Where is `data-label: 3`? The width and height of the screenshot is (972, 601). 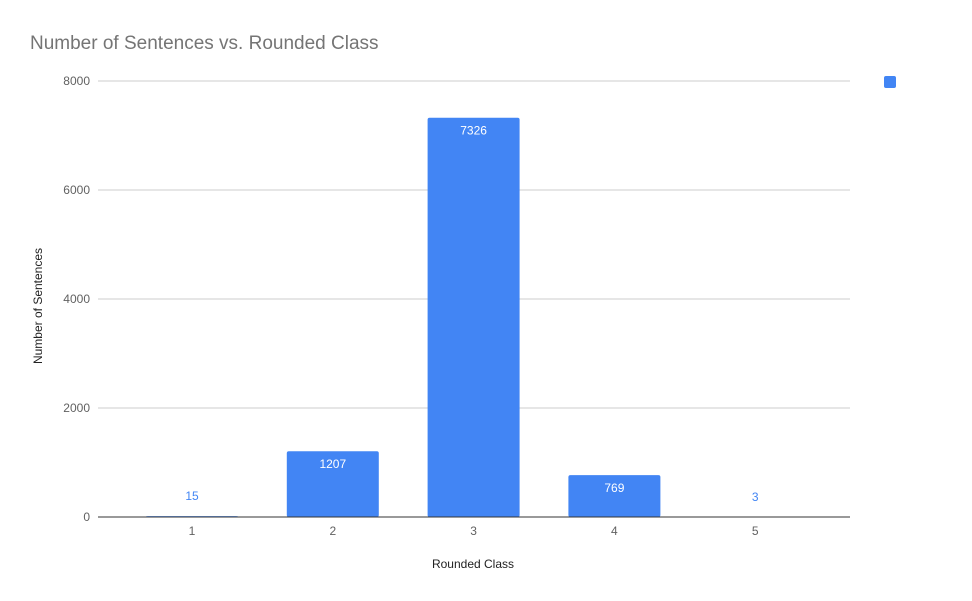
data-label: 3 is located at coordinates (755, 497).